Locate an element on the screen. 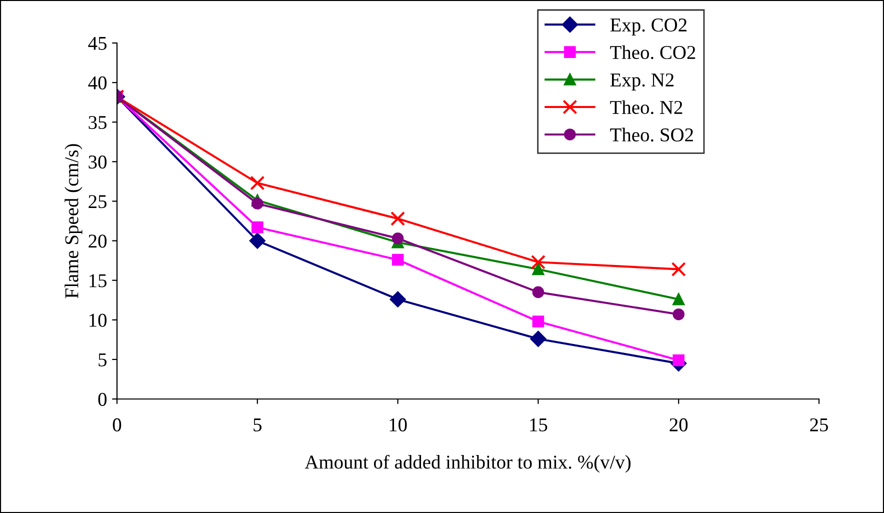  x-axis-title: Amount of added inhibitor to mix. %(v/v) is located at coordinates (467, 463).